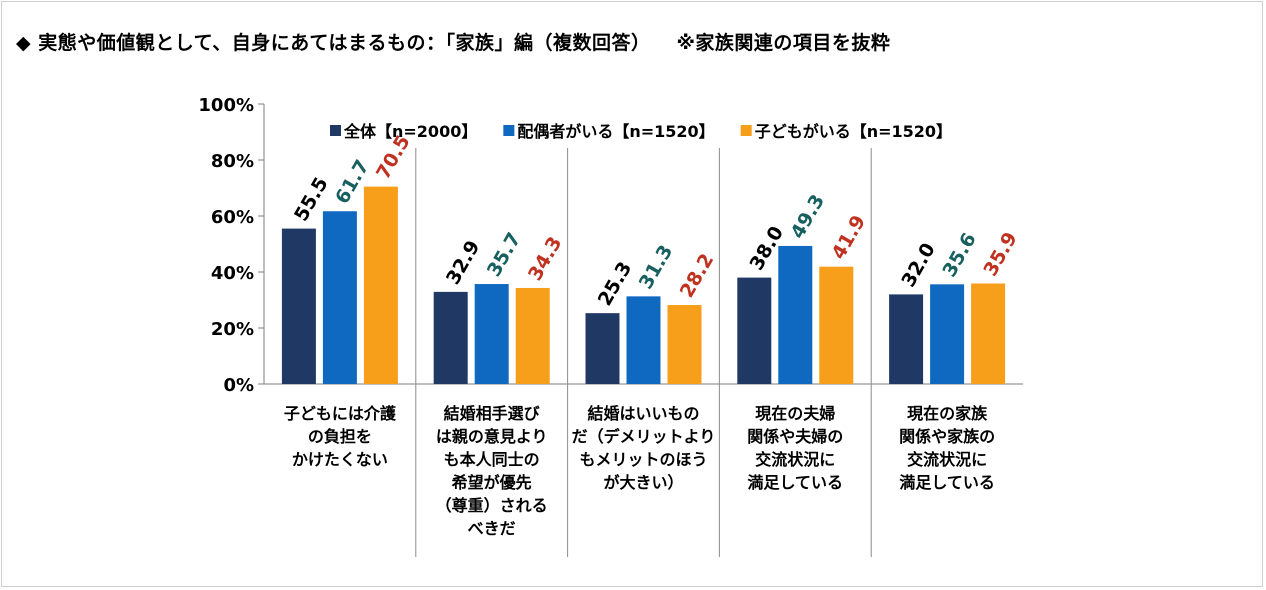 This screenshot has height=590, width=1266. I want to click on legend-label: 全体【n=2000】, so click(410, 131).